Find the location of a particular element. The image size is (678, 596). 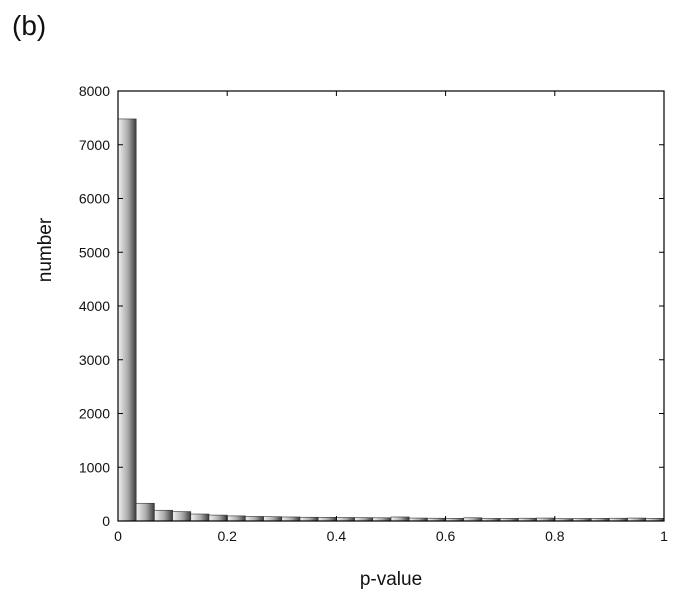

y-tick-label: 2000 is located at coordinates (94, 414).